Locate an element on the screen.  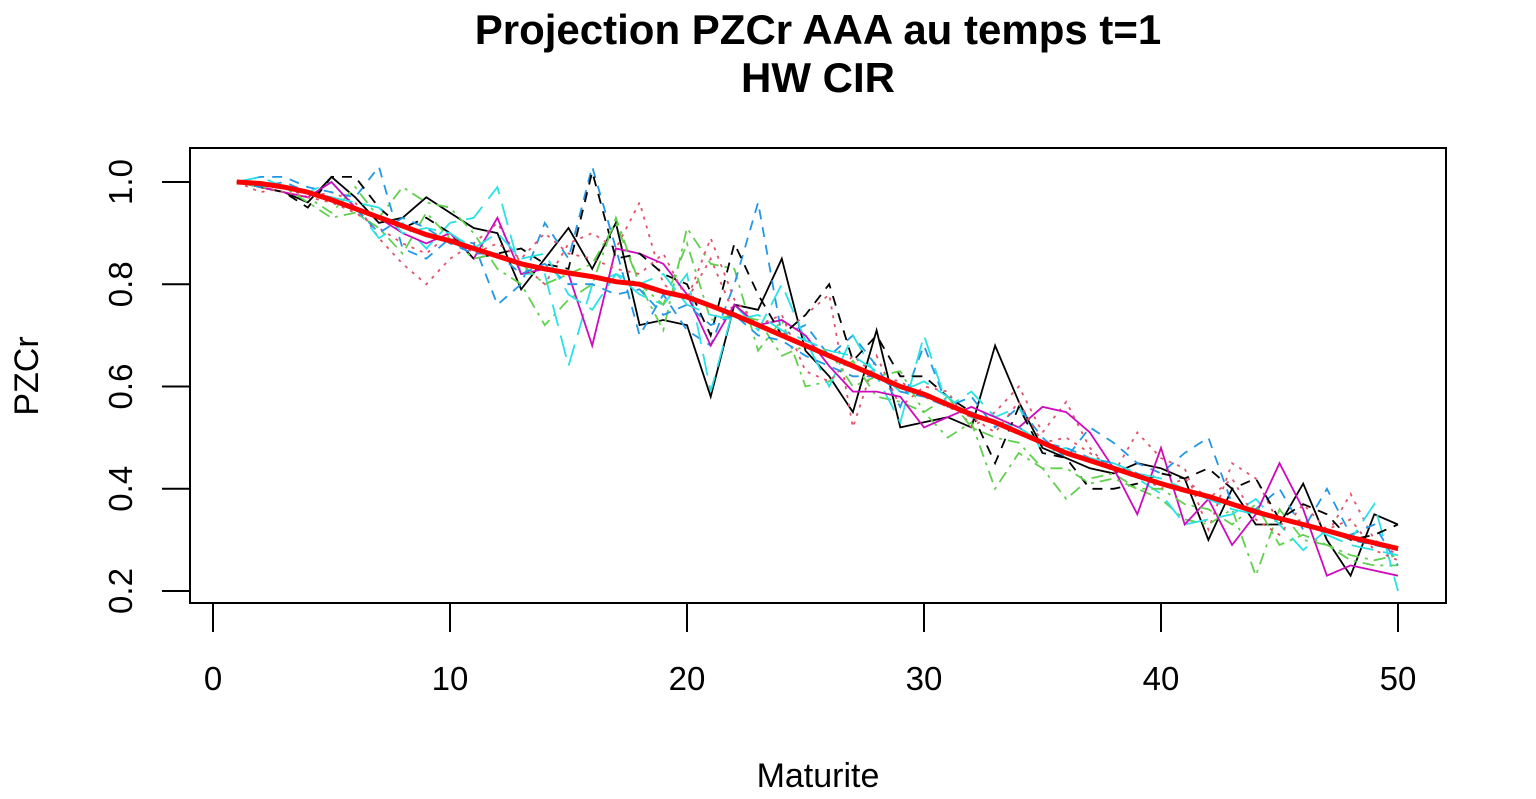
chart-subtitle: HW CIR is located at coordinates (818, 77).